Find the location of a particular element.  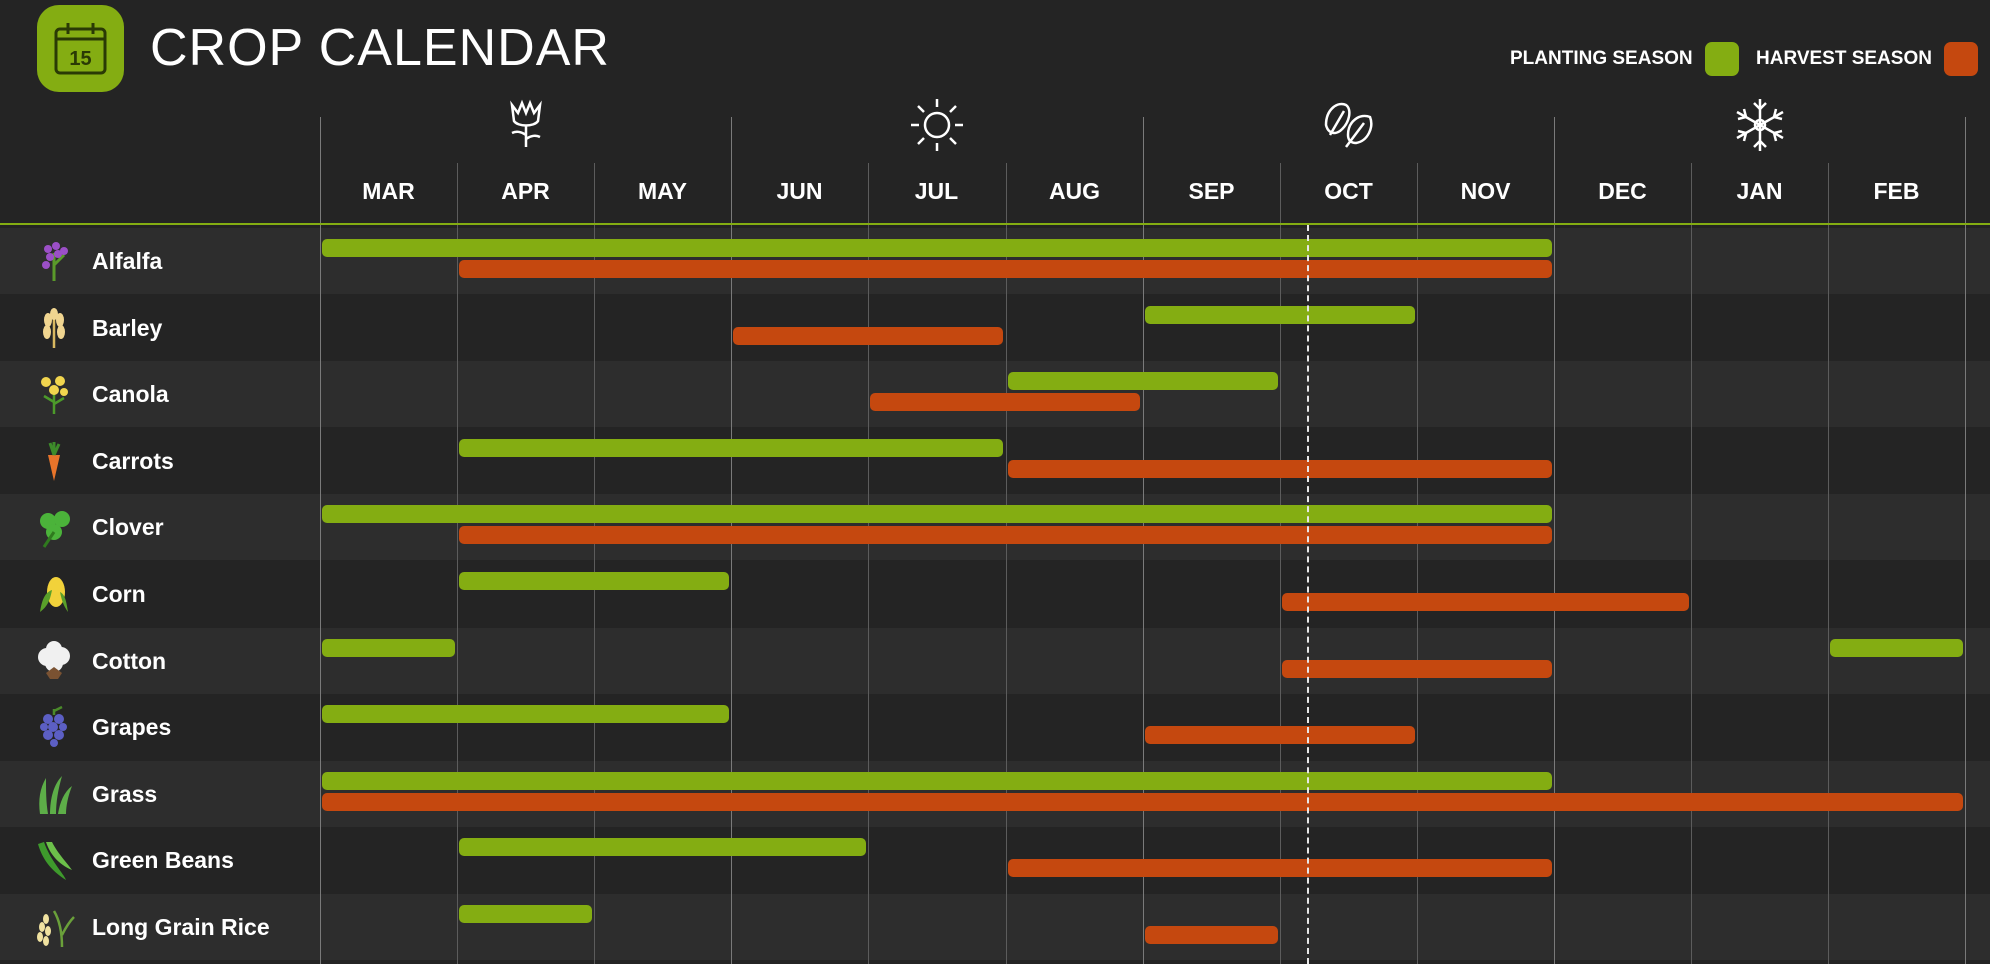

rice-icon is located at coordinates (56, 929).